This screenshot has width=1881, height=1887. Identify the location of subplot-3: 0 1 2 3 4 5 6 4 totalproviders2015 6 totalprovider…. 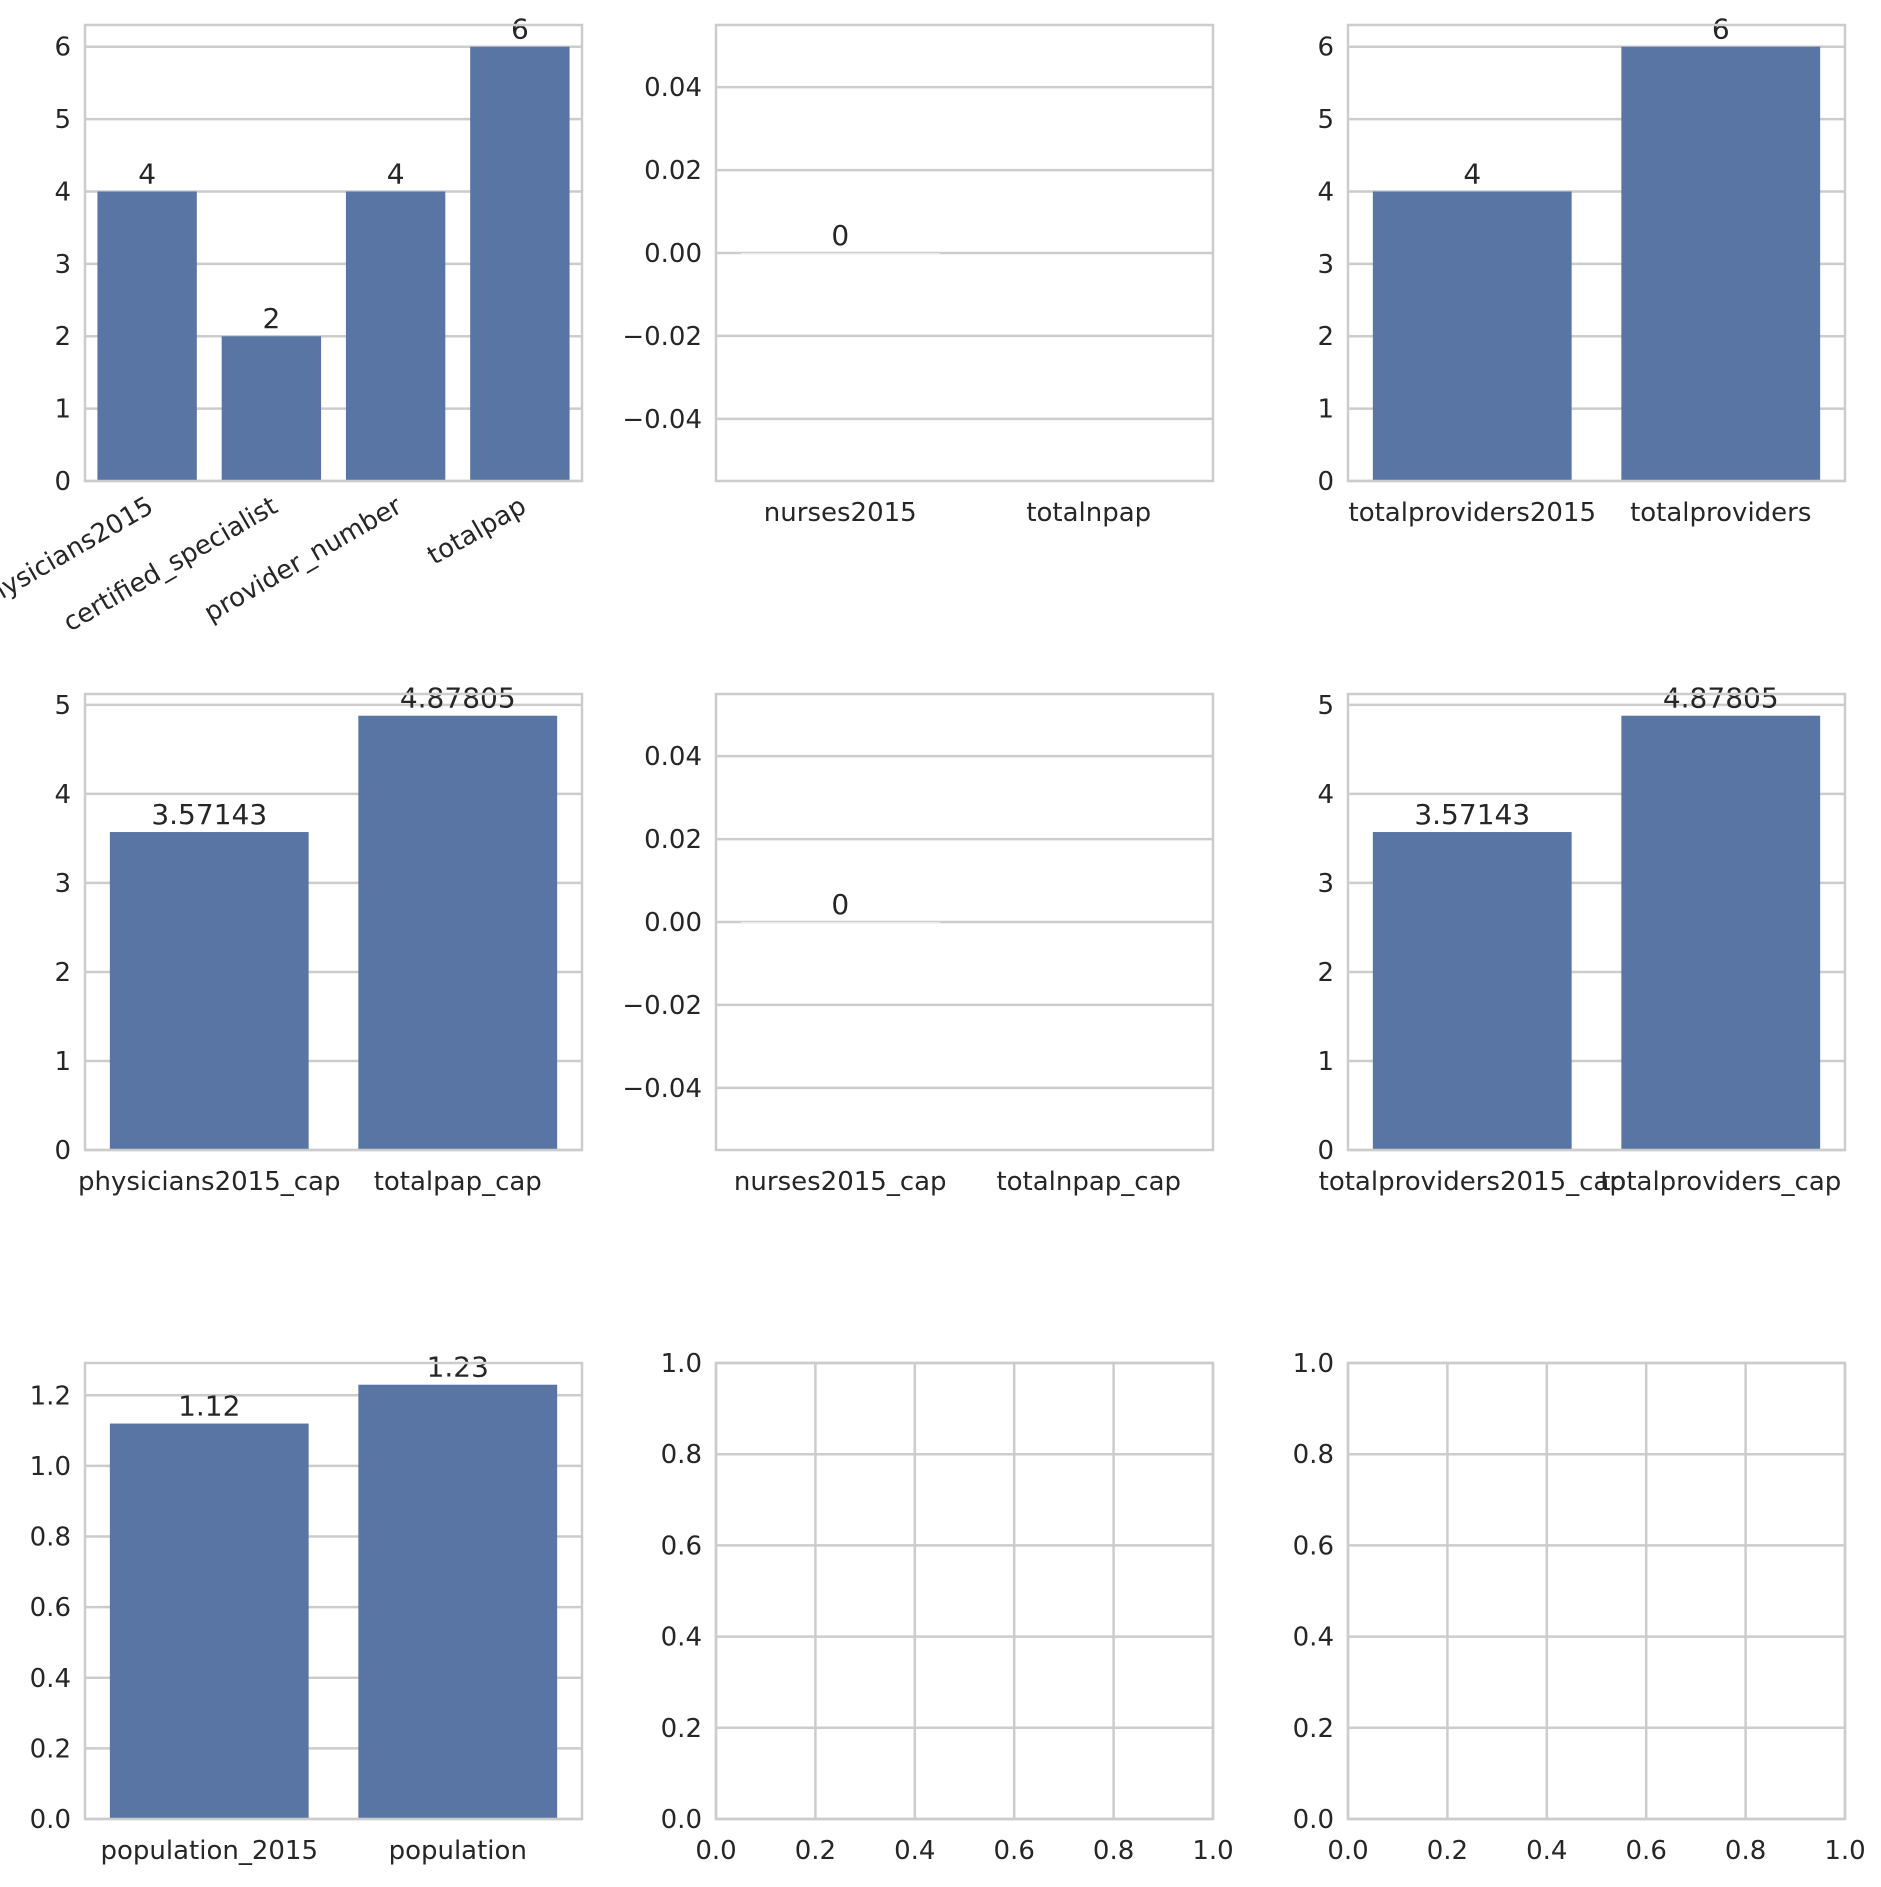
(1582, 270).